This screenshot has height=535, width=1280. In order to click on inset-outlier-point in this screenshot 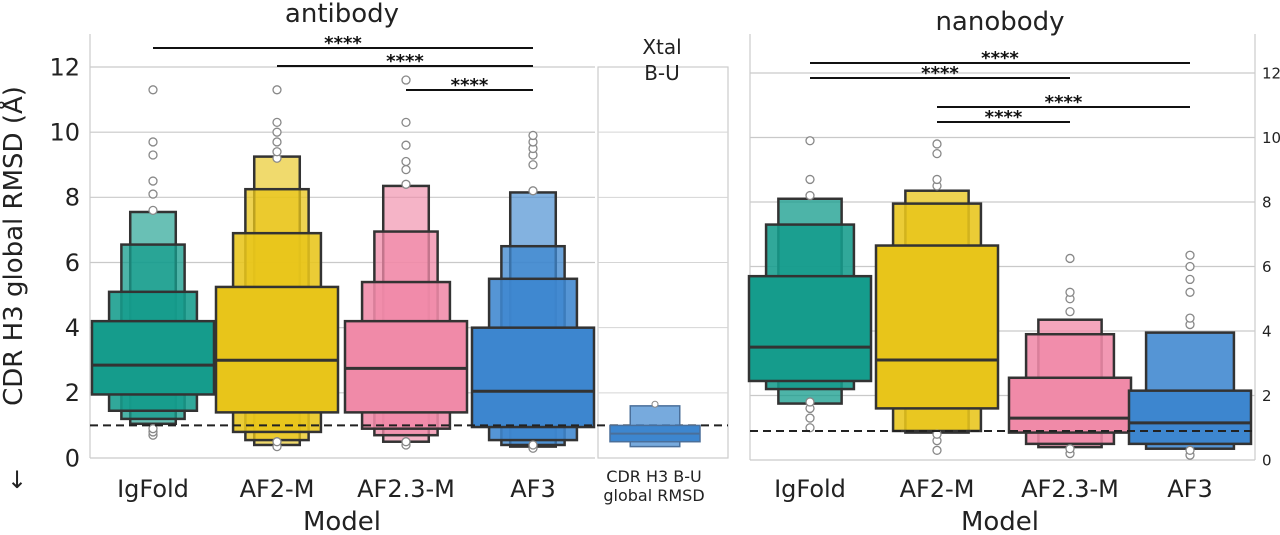, I will do `click(655, 404)`.